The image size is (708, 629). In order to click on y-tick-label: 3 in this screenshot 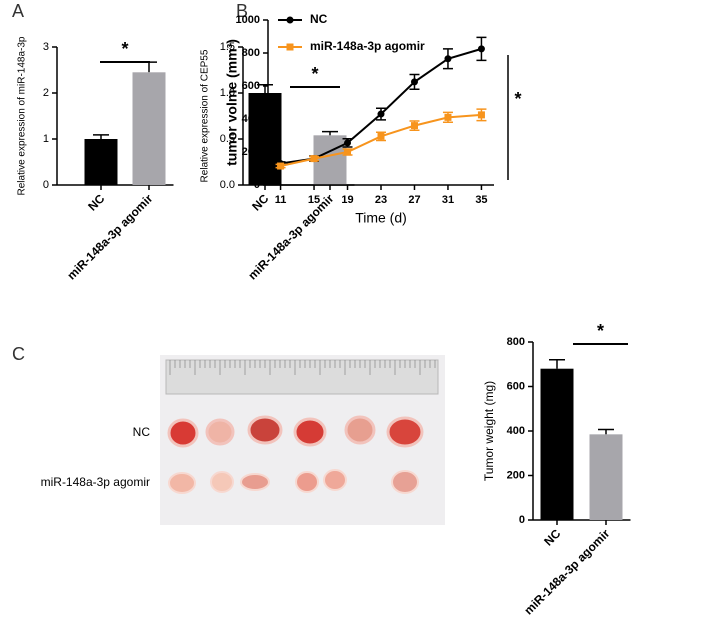, I will do `click(46, 47)`.